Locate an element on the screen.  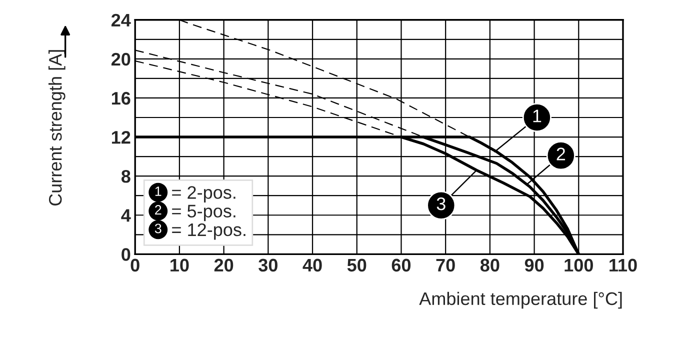
y-tick-label: 24 is located at coordinates (121, 20).